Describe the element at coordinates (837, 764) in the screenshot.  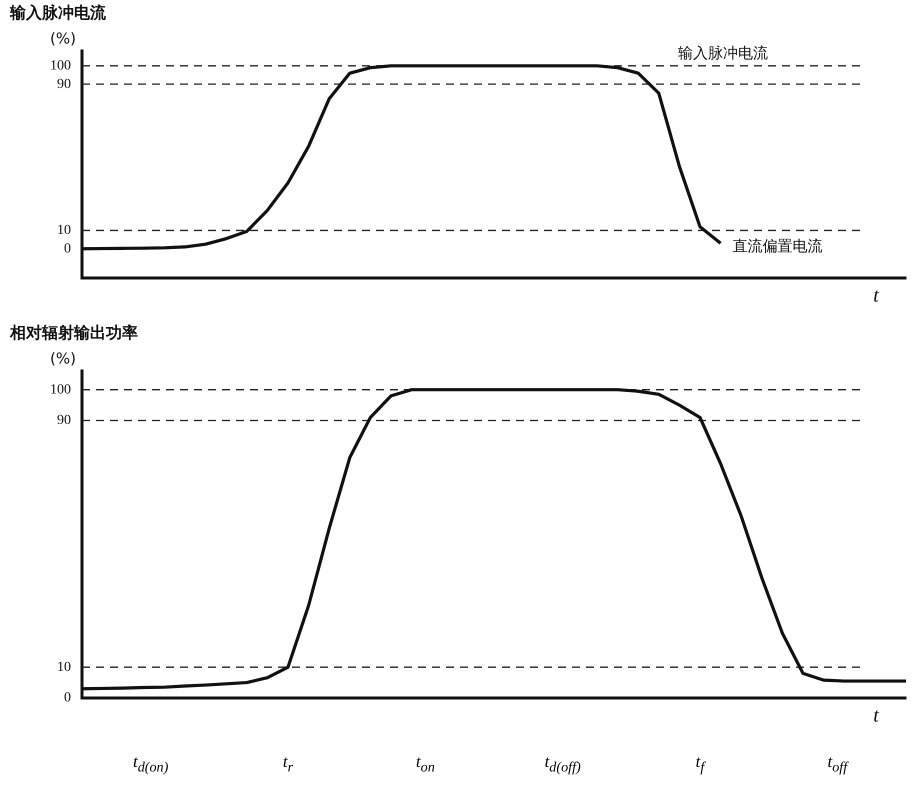
I see `text: t$_{off}$` at that location.